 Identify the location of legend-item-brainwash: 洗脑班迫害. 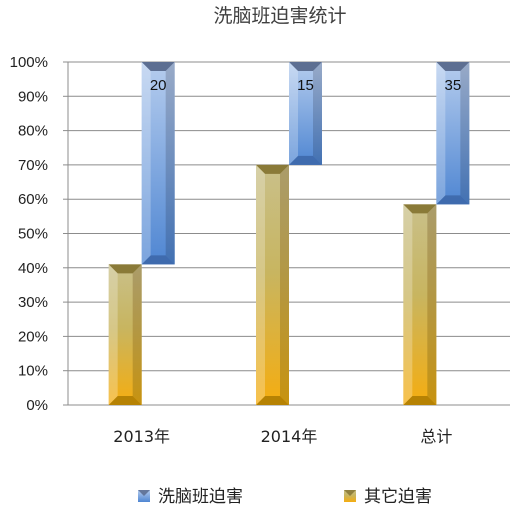
(190, 497).